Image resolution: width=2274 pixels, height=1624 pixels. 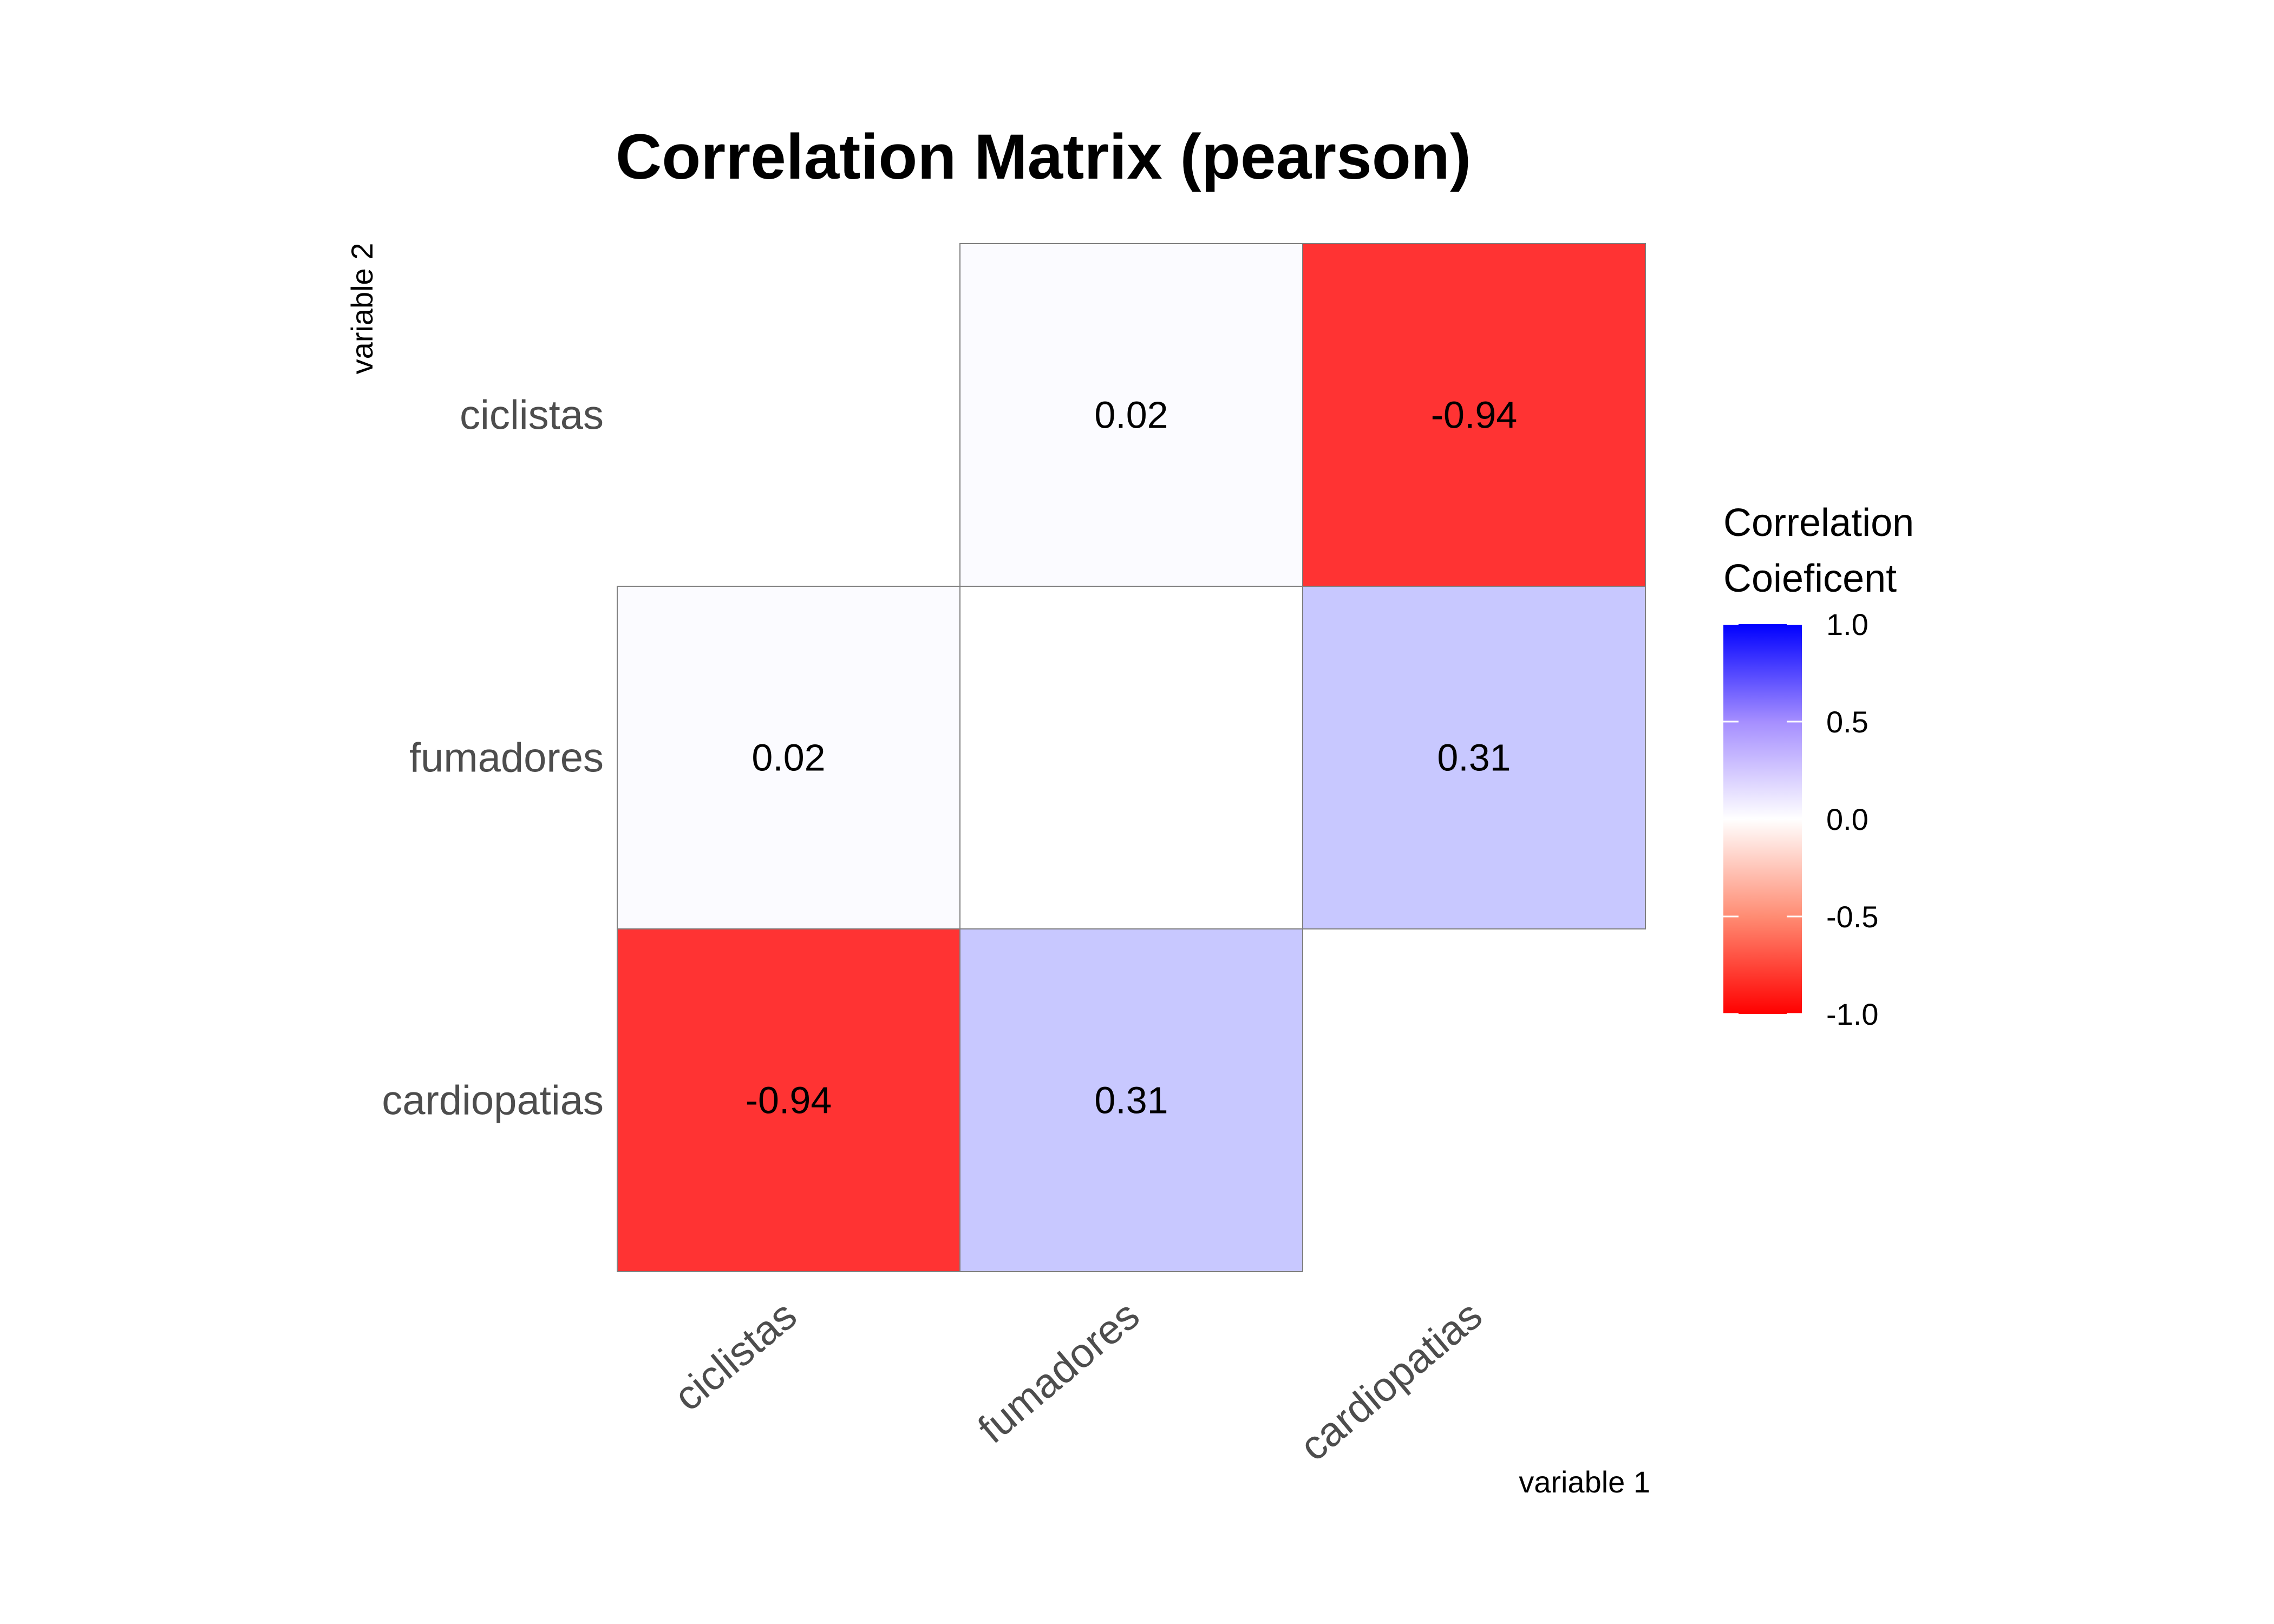 I want to click on legend-tick-label: 1.0, so click(x=1847, y=624).